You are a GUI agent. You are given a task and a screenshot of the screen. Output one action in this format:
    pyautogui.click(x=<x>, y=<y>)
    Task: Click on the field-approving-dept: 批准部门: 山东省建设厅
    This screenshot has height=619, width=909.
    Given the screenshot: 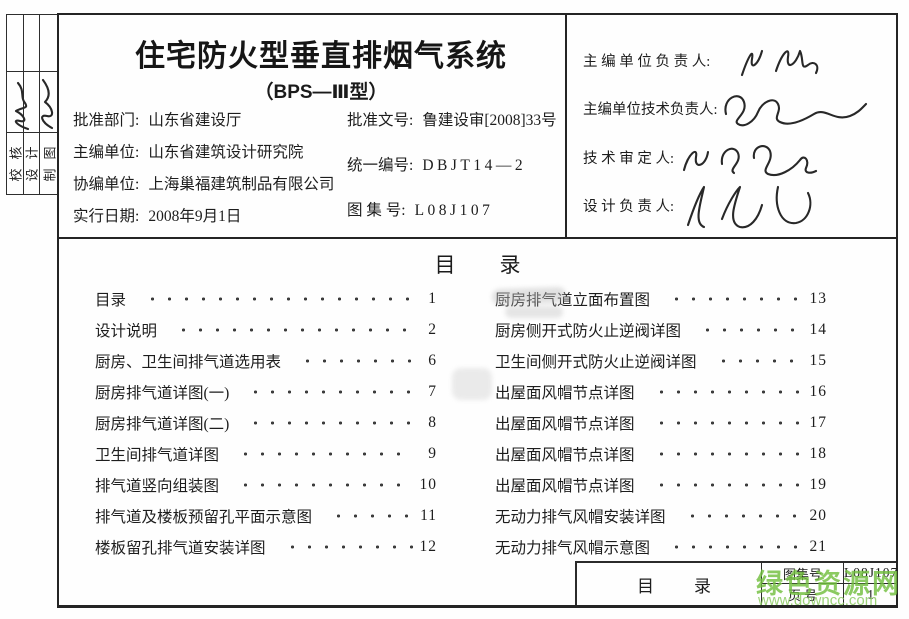 What is the action you would take?
    pyautogui.click(x=203, y=119)
    